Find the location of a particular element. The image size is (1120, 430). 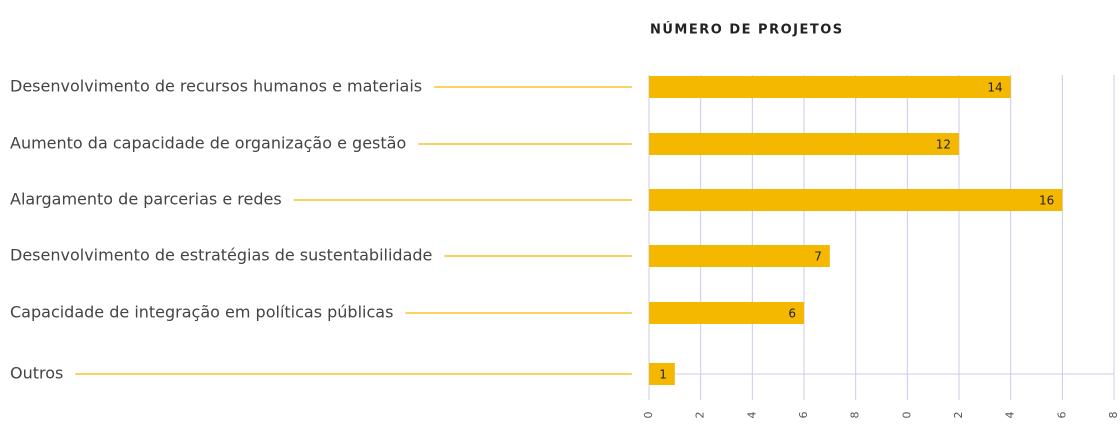

value-label: 16 is located at coordinates (1046, 201).